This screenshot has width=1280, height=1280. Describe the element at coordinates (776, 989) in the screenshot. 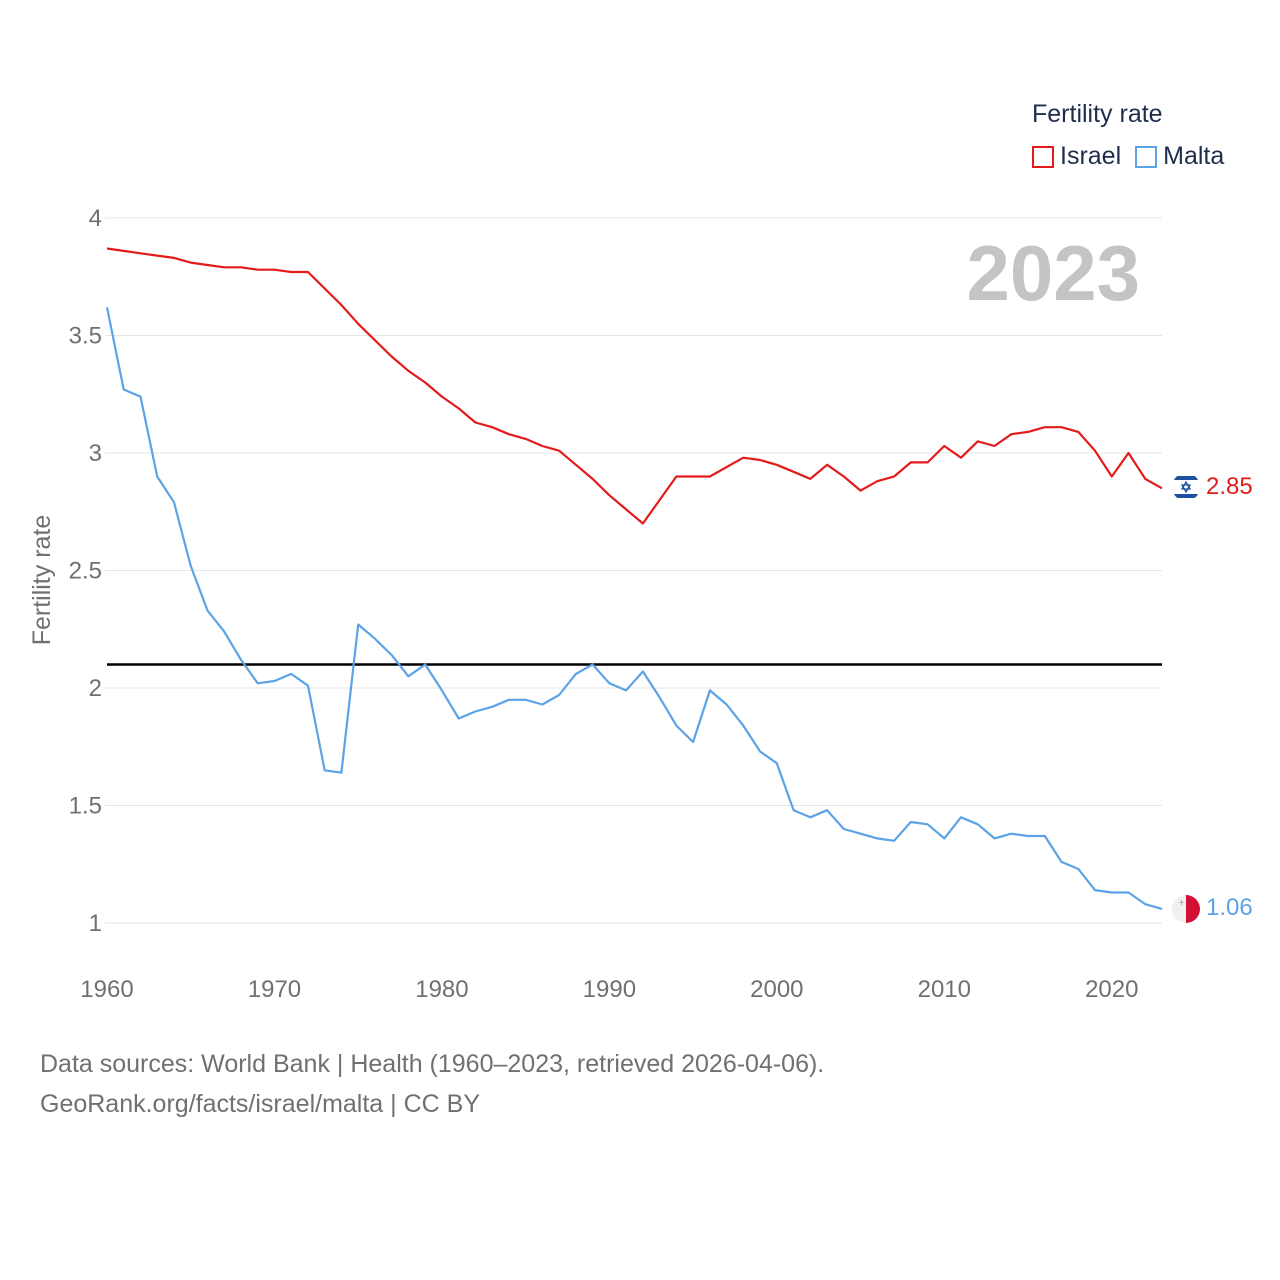

I see `x-tick-label: 2000` at that location.